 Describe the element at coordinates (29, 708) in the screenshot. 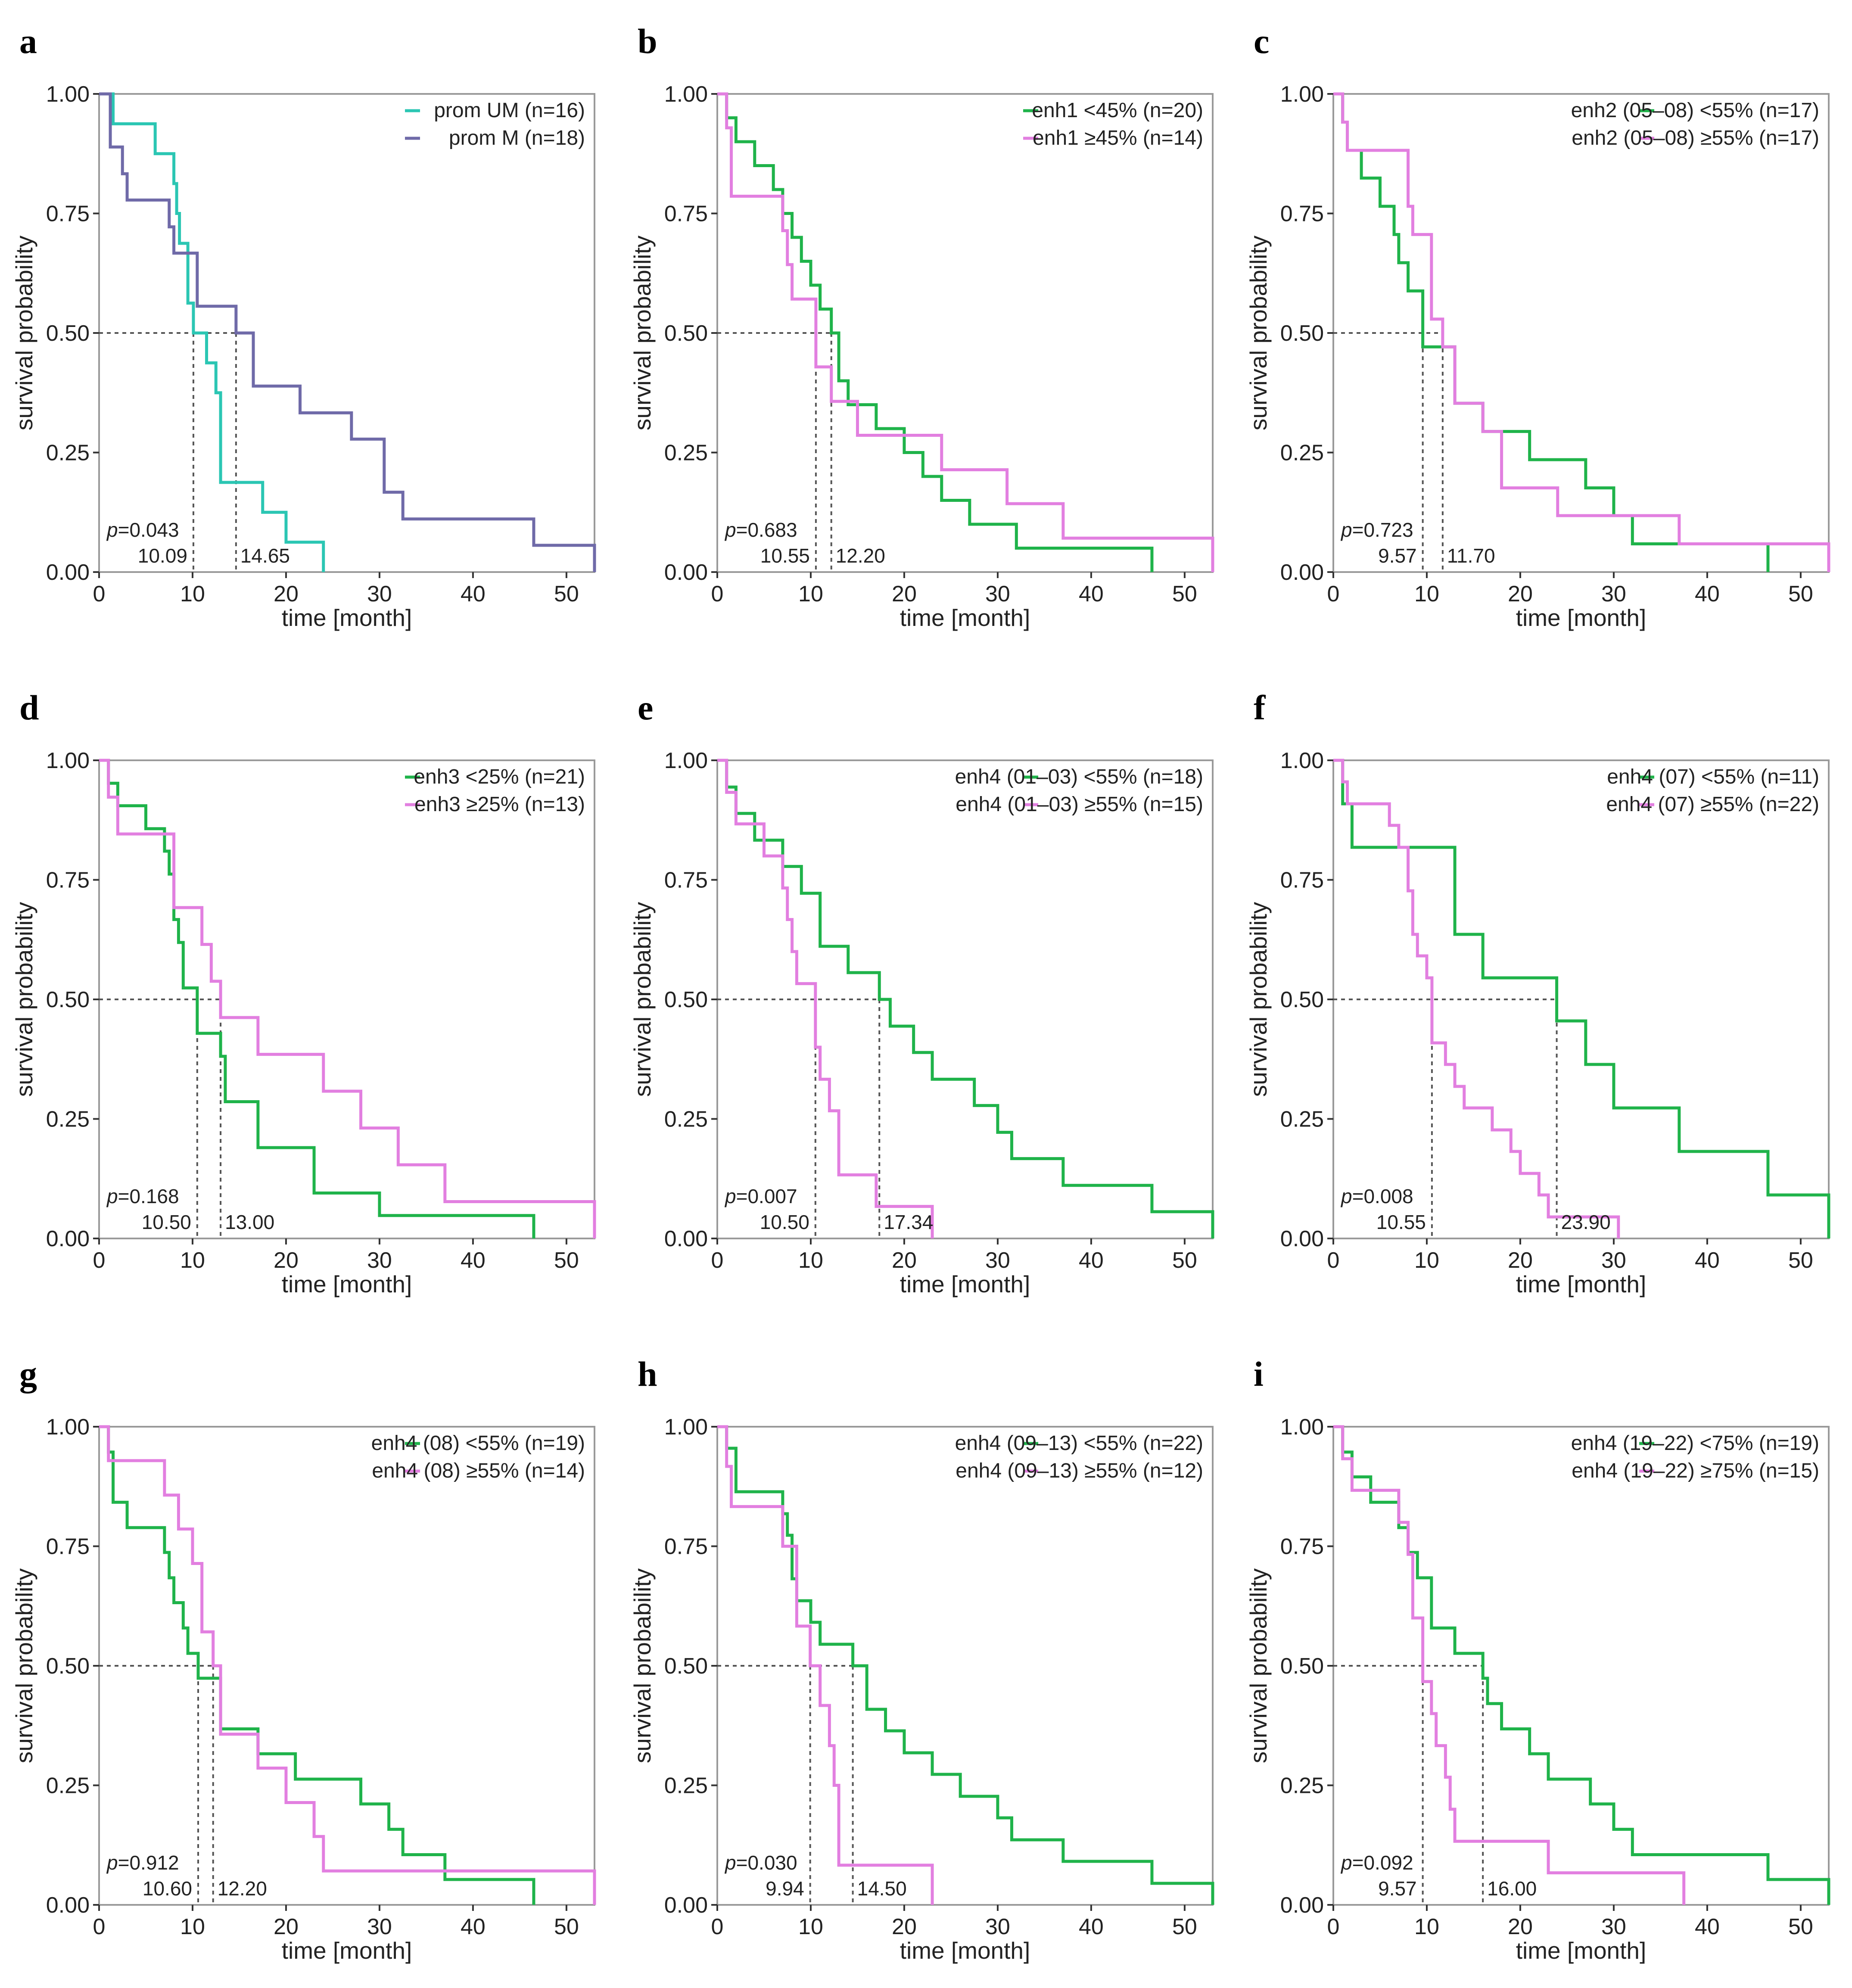

I see `panel-letter: d` at that location.